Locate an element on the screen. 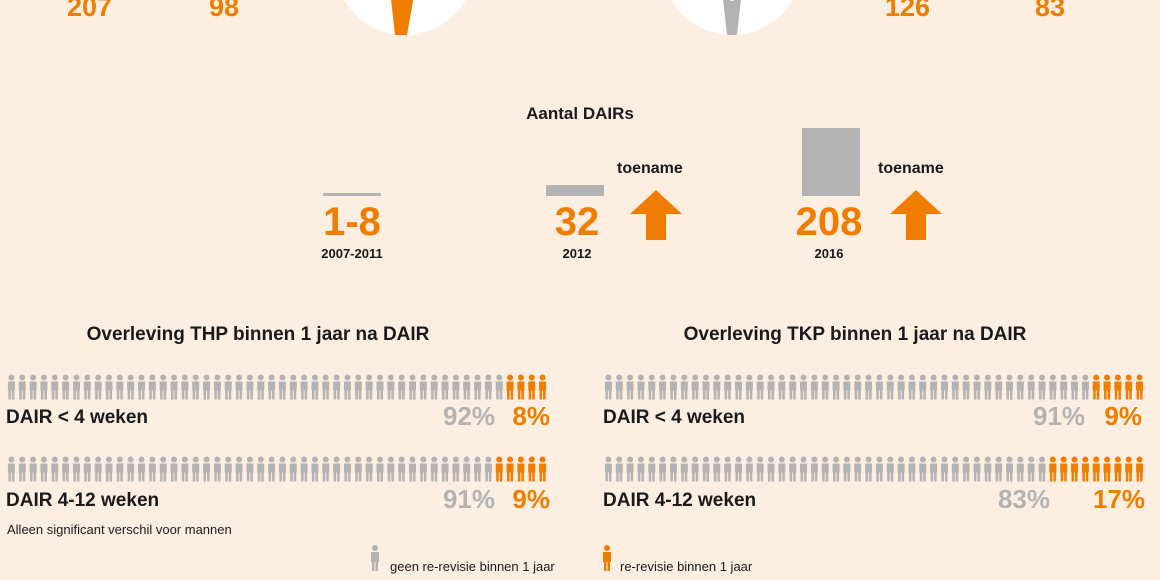 Image resolution: width=1160 pixels, height=580 pixels. prosthesis-circle-right is located at coordinates (732, 17).